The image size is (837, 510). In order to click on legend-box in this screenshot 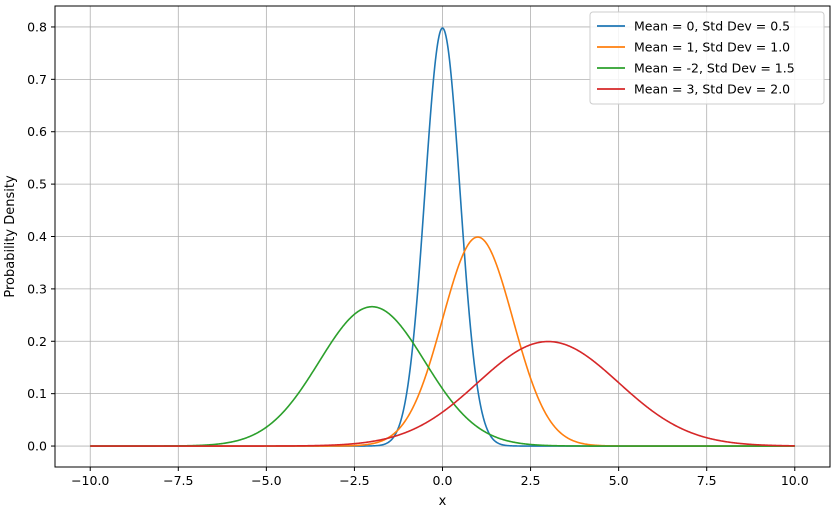, I will do `click(707, 58)`.